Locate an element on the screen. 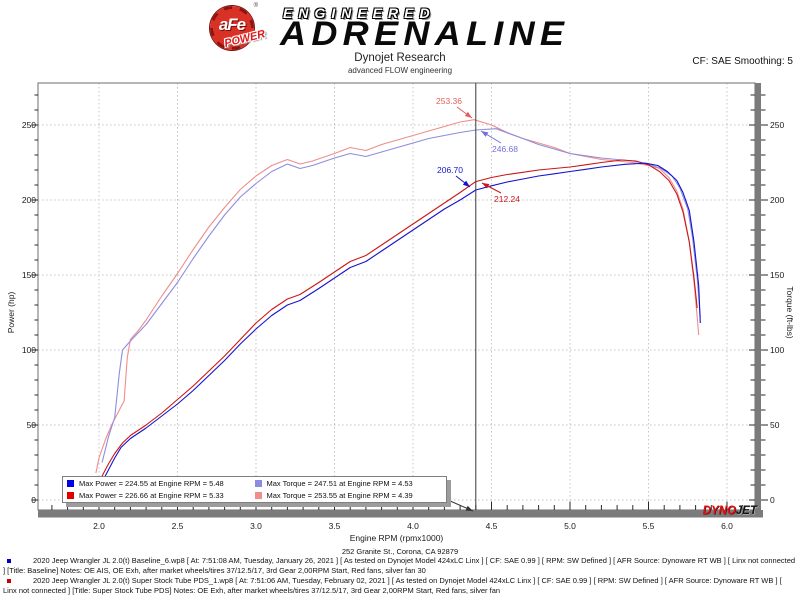  callout-label-c-power-ss: 212.24 is located at coordinates (507, 199).